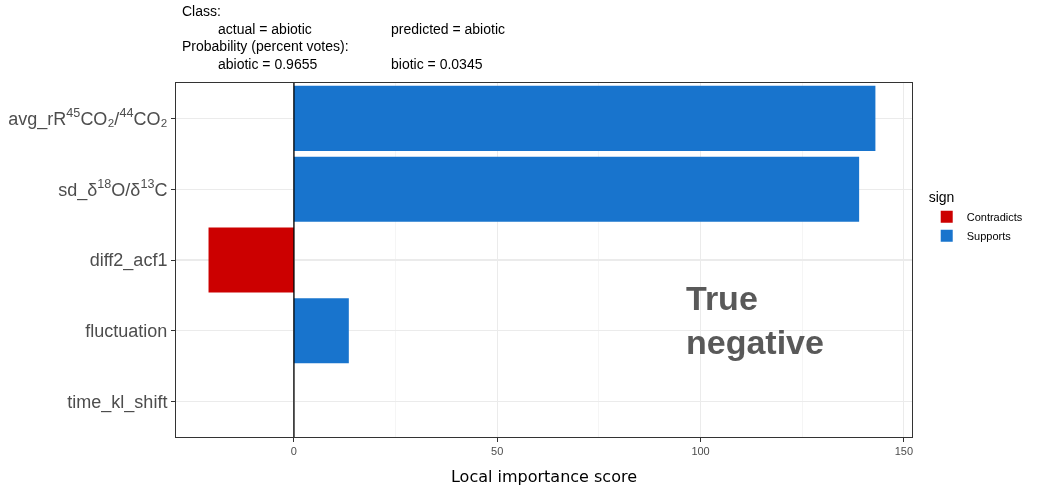  Describe the element at coordinates (113, 188) in the screenshot. I see `y-tick-label: sd_δ$^{18}$O/δ$^{13}$C` at that location.